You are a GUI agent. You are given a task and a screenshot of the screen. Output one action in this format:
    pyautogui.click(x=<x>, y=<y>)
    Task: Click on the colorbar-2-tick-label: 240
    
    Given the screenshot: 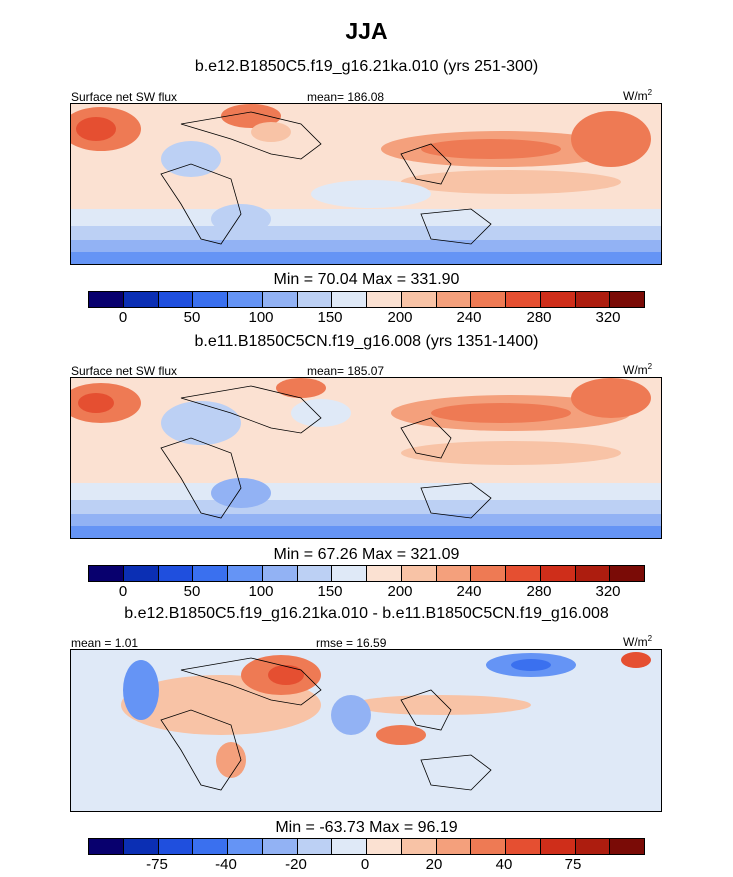 What is the action you would take?
    pyautogui.click(x=469, y=591)
    